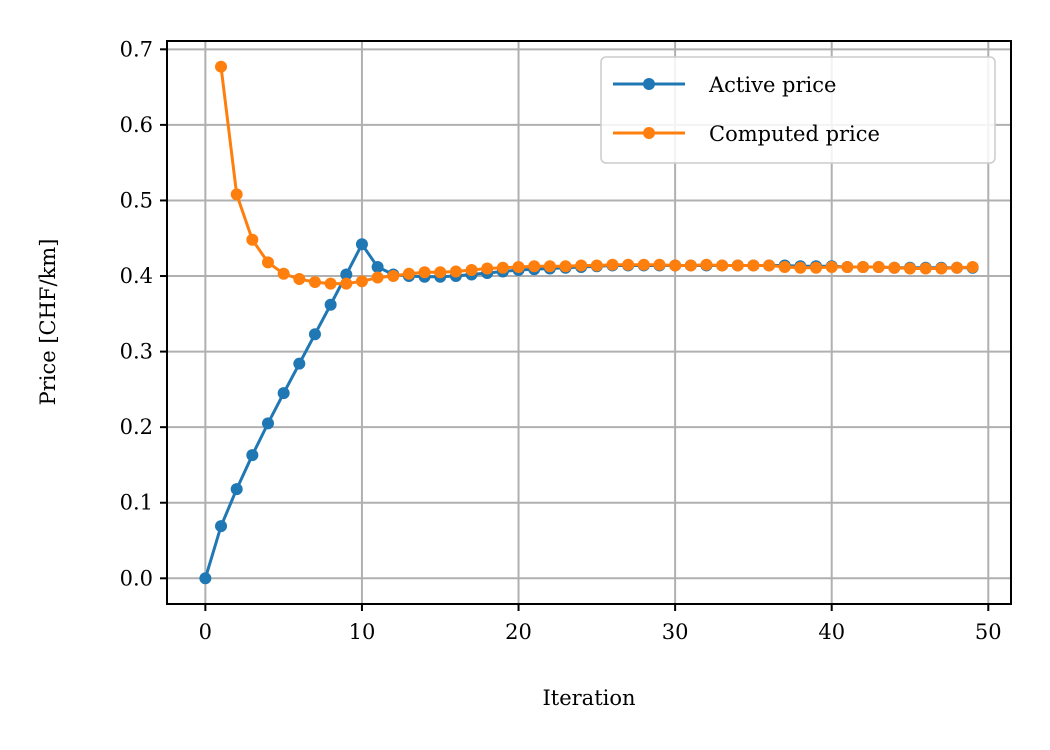 This screenshot has width=1050, height=750. What do you see at coordinates (48, 322) in the screenshot?
I see `y-axis-label: Price [CHF/km]` at bounding box center [48, 322].